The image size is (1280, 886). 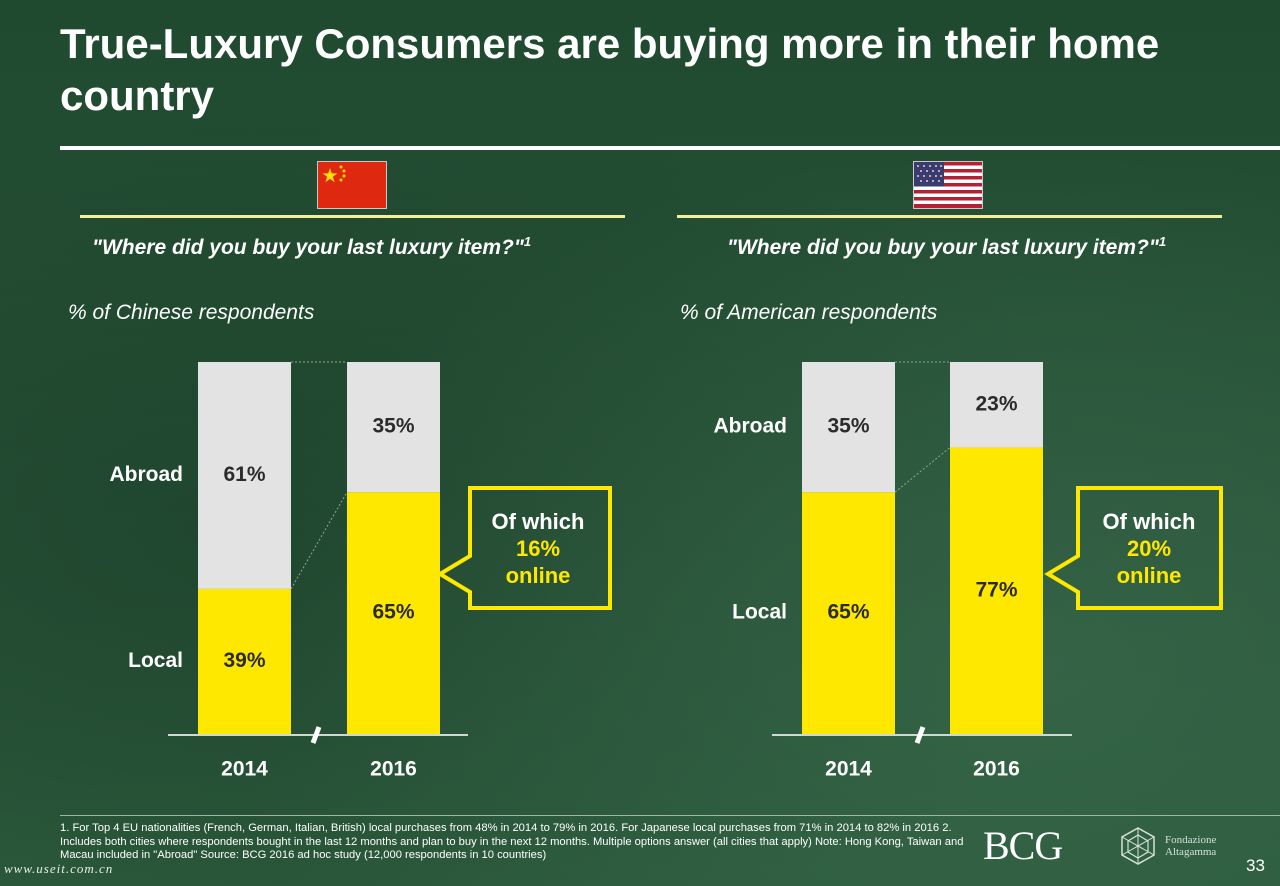 What do you see at coordinates (352, 185) in the screenshot?
I see `china-flag-icon` at bounding box center [352, 185].